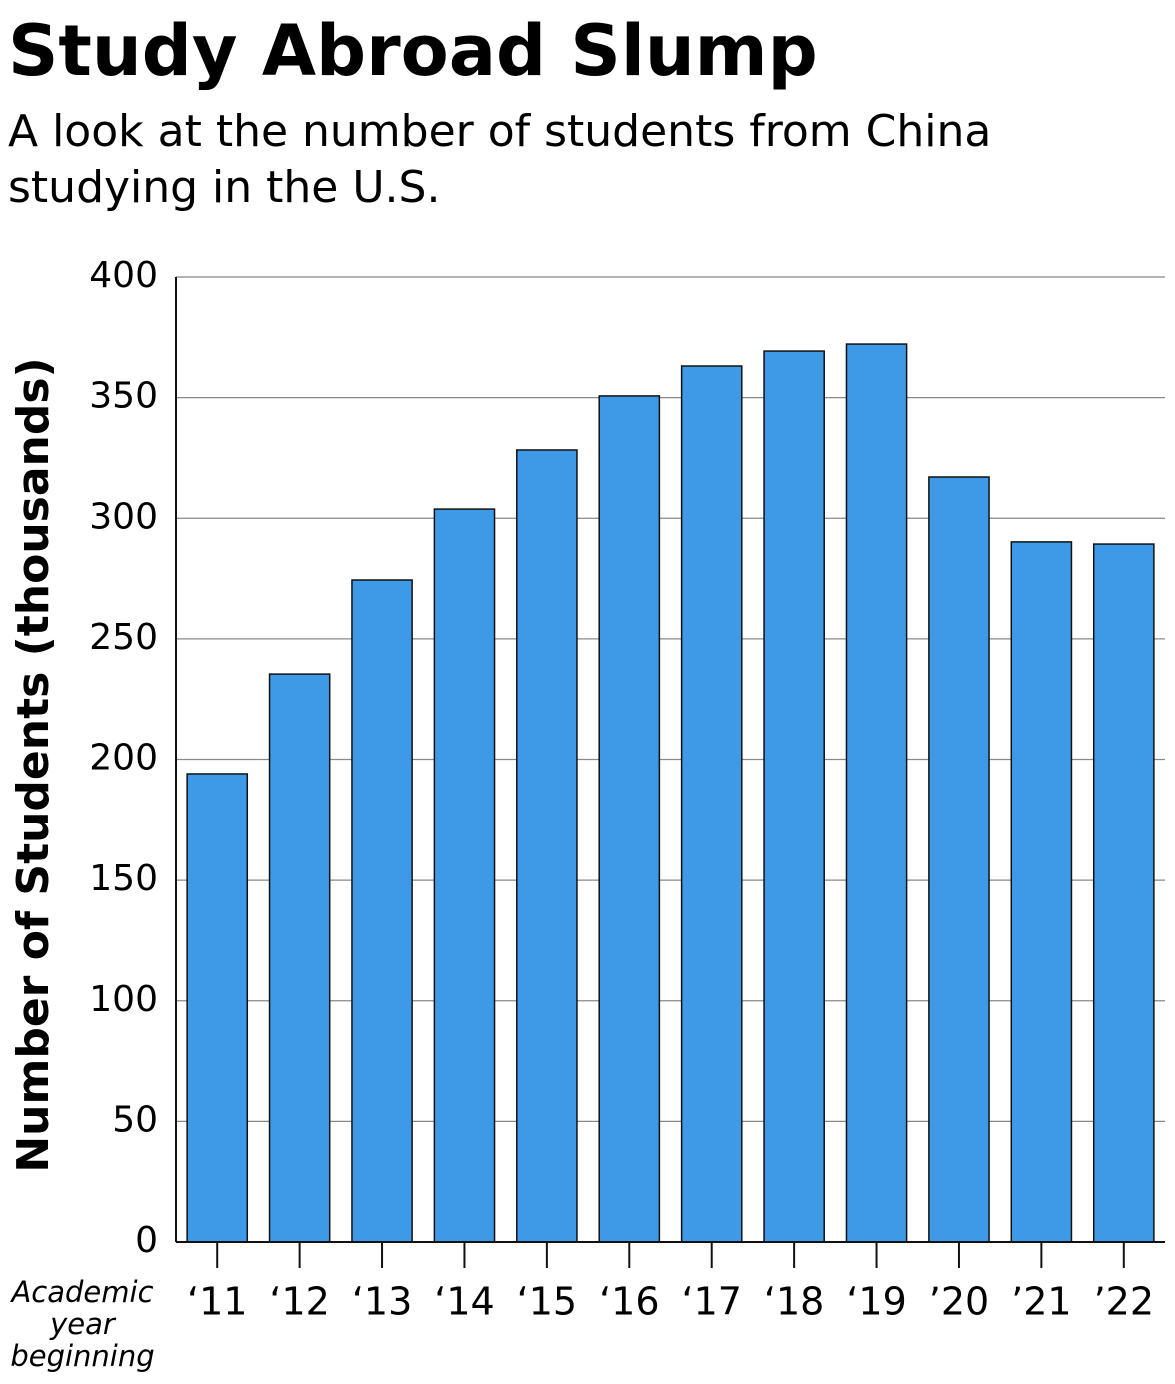 The height and width of the screenshot is (1384, 1175). Describe the element at coordinates (959, 1302) in the screenshot. I see `x-tick-label: ’20` at that location.